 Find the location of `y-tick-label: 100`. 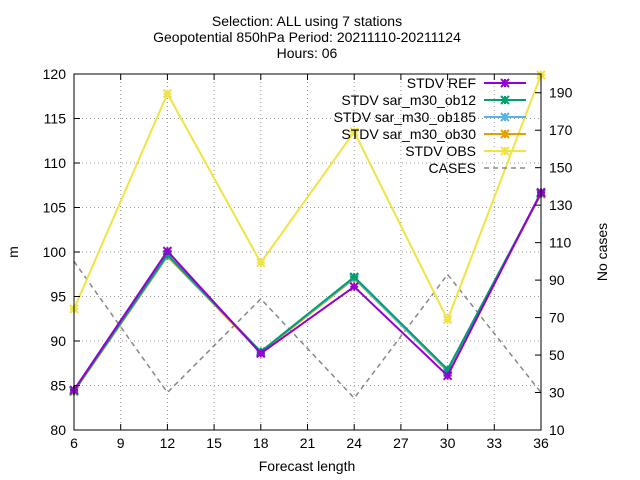

y-tick-label: 100 is located at coordinates (55, 252).